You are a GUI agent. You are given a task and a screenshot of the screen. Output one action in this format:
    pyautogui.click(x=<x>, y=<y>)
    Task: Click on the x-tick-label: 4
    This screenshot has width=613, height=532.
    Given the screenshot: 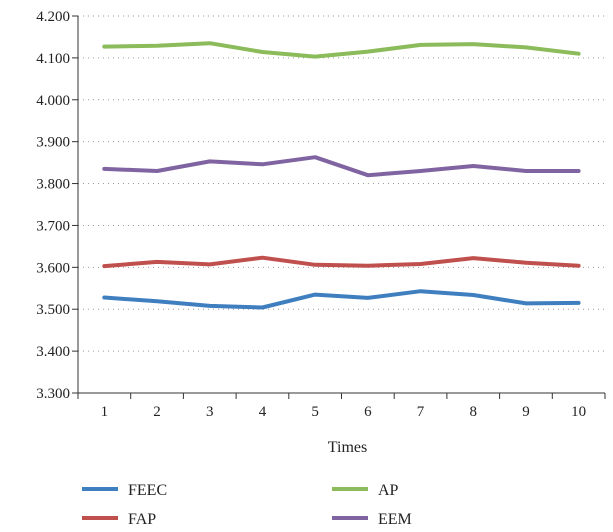 What is the action you would take?
    pyautogui.click(x=263, y=412)
    